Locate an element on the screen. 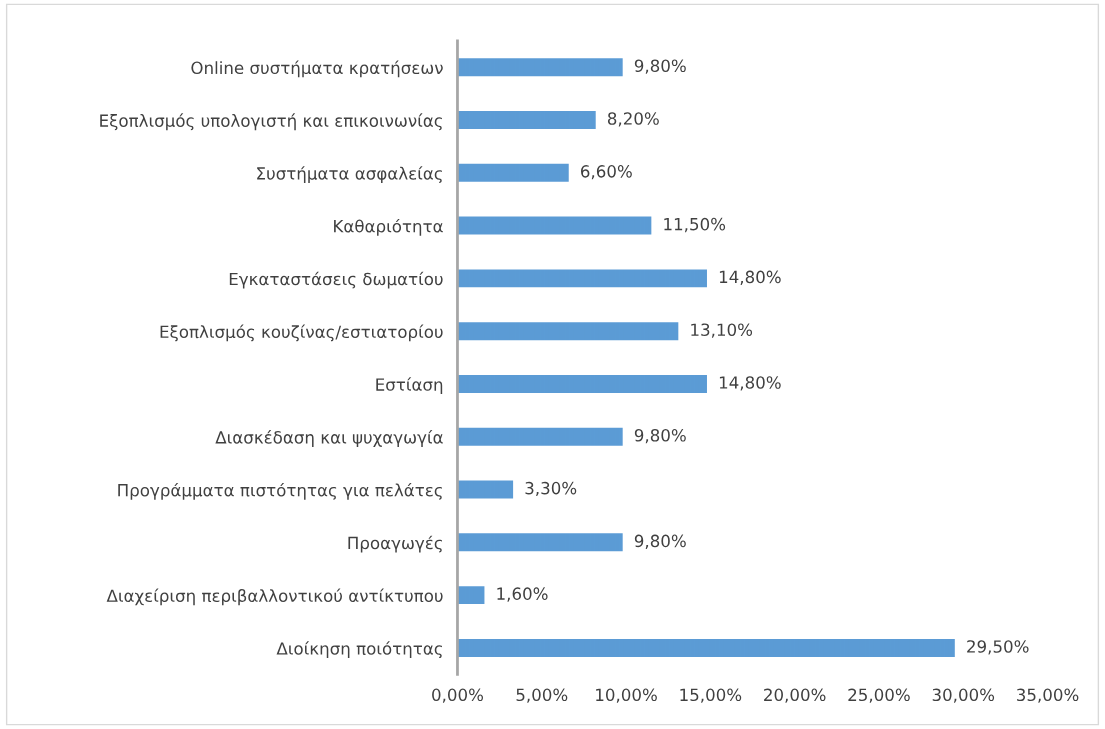  x-tick-label: 35,00% is located at coordinates (1048, 695).